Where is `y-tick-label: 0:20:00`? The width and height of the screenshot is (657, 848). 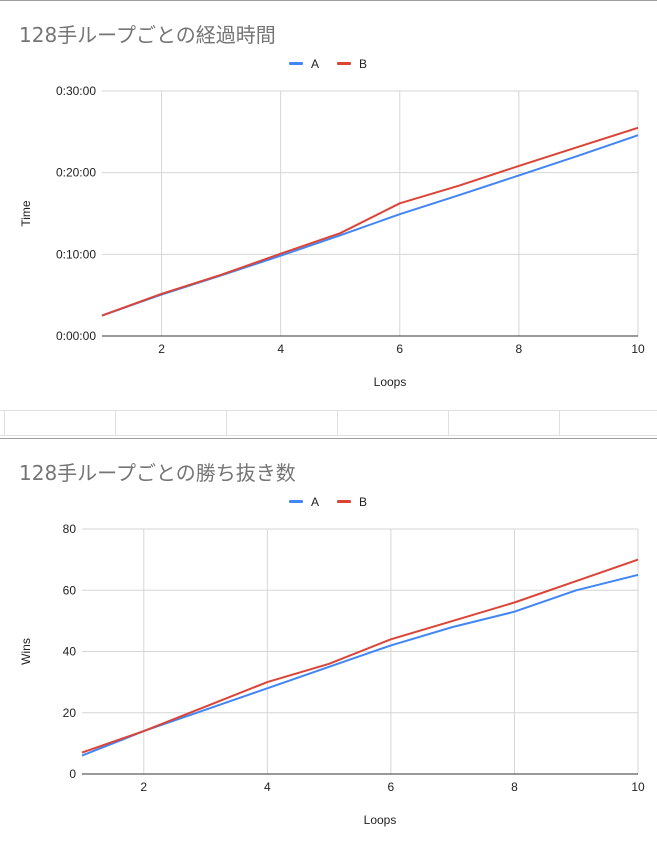
y-tick-label: 0:20:00 is located at coordinates (76, 173).